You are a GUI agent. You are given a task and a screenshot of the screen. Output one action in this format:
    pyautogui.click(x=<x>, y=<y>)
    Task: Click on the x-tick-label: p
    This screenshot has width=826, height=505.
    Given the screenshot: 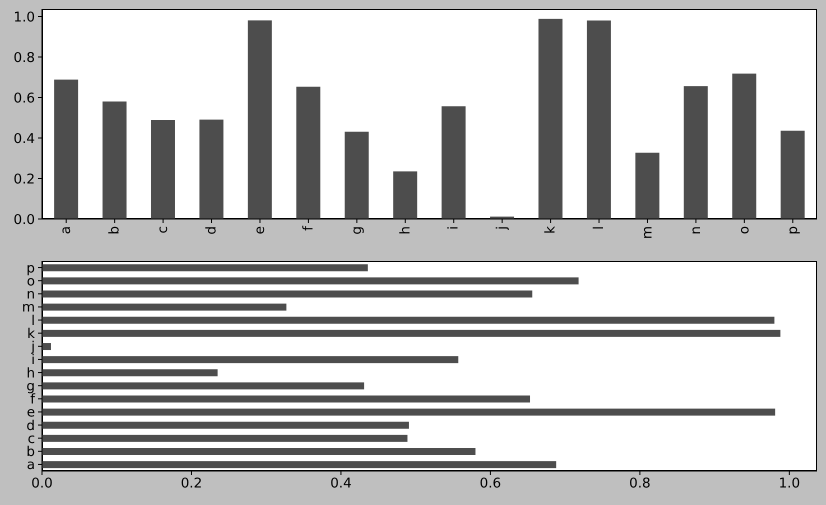 What is the action you would take?
    pyautogui.click(x=792, y=230)
    